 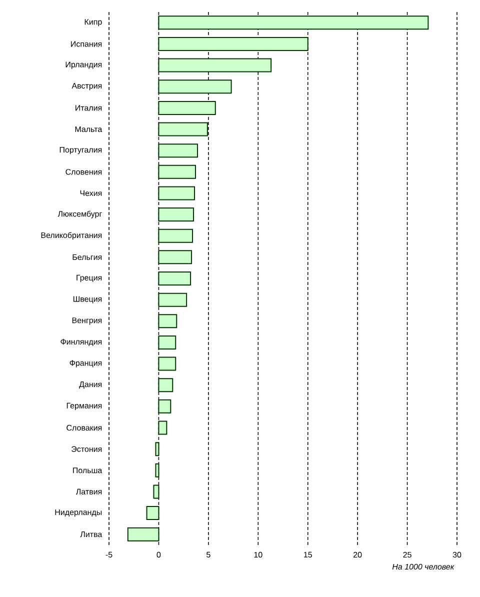 What do you see at coordinates (158, 555) in the screenshot?
I see `x-tick-label: 0` at bounding box center [158, 555].